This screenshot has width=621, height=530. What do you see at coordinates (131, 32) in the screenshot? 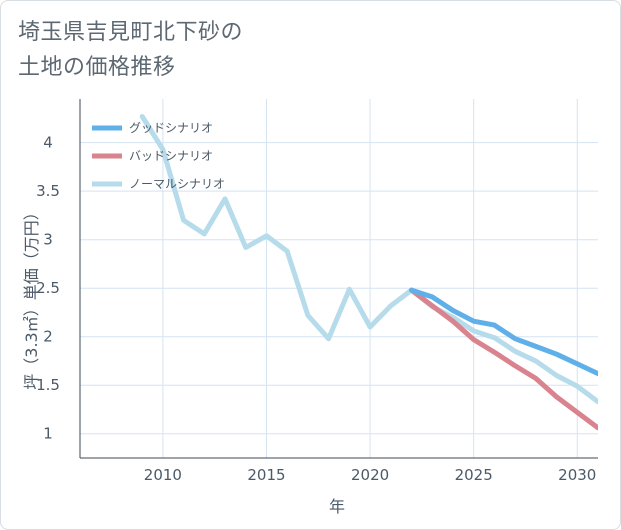
I see `chart-title-line-1: 埼玉県吉見町北下砂の` at bounding box center [131, 32].